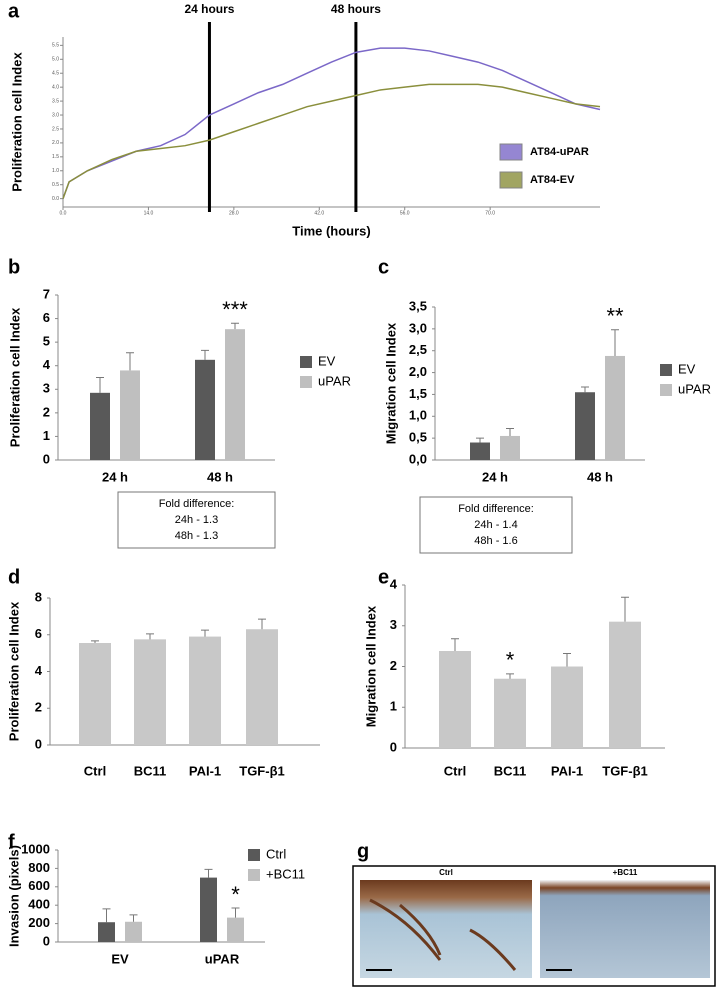  Describe the element at coordinates (38, 596) in the screenshot. I see `y-tick-label: 8` at that location.